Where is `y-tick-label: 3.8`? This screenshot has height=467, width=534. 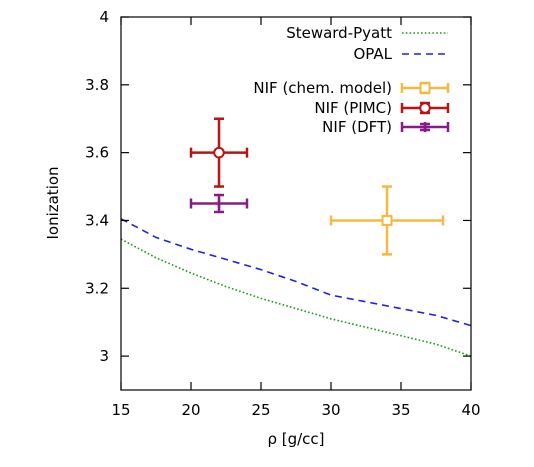
y-tick-label: 3.8 is located at coordinates (97, 85).